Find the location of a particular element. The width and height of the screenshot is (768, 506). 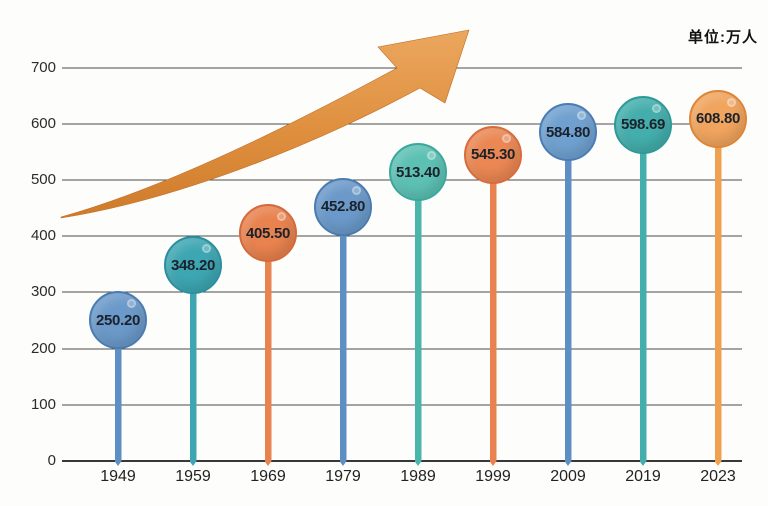

x-axis-label: 1969 is located at coordinates (268, 476).